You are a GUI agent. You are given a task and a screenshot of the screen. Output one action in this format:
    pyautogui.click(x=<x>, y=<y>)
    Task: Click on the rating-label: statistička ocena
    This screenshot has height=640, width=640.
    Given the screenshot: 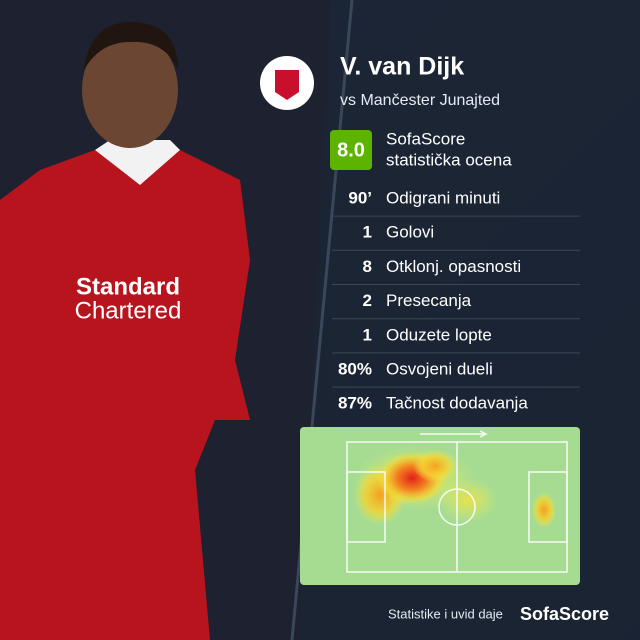 What is the action you would take?
    pyautogui.click(x=449, y=159)
    